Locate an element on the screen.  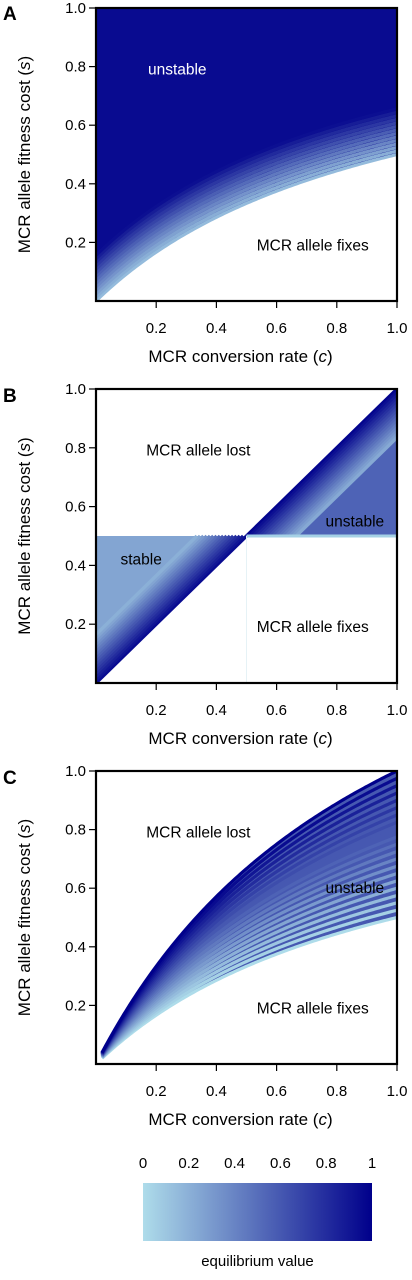
colorbar-tick-label: 0.6 is located at coordinates (280, 1163).